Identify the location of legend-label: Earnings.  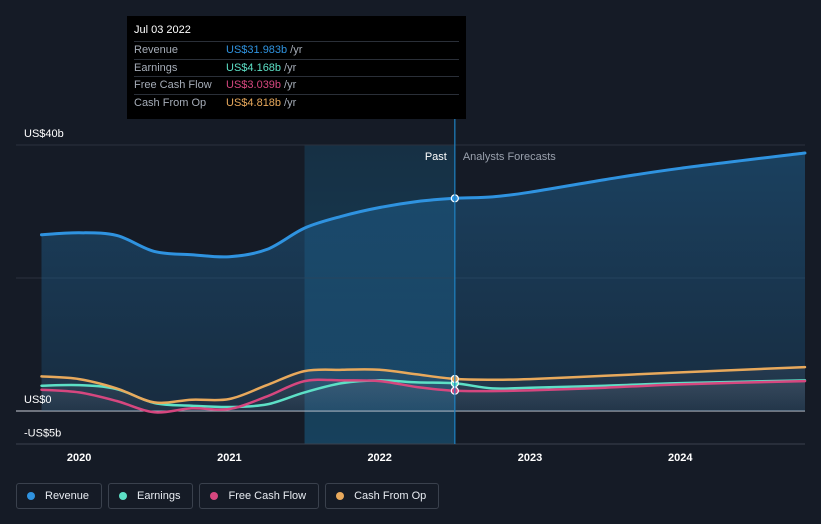
(159, 496).